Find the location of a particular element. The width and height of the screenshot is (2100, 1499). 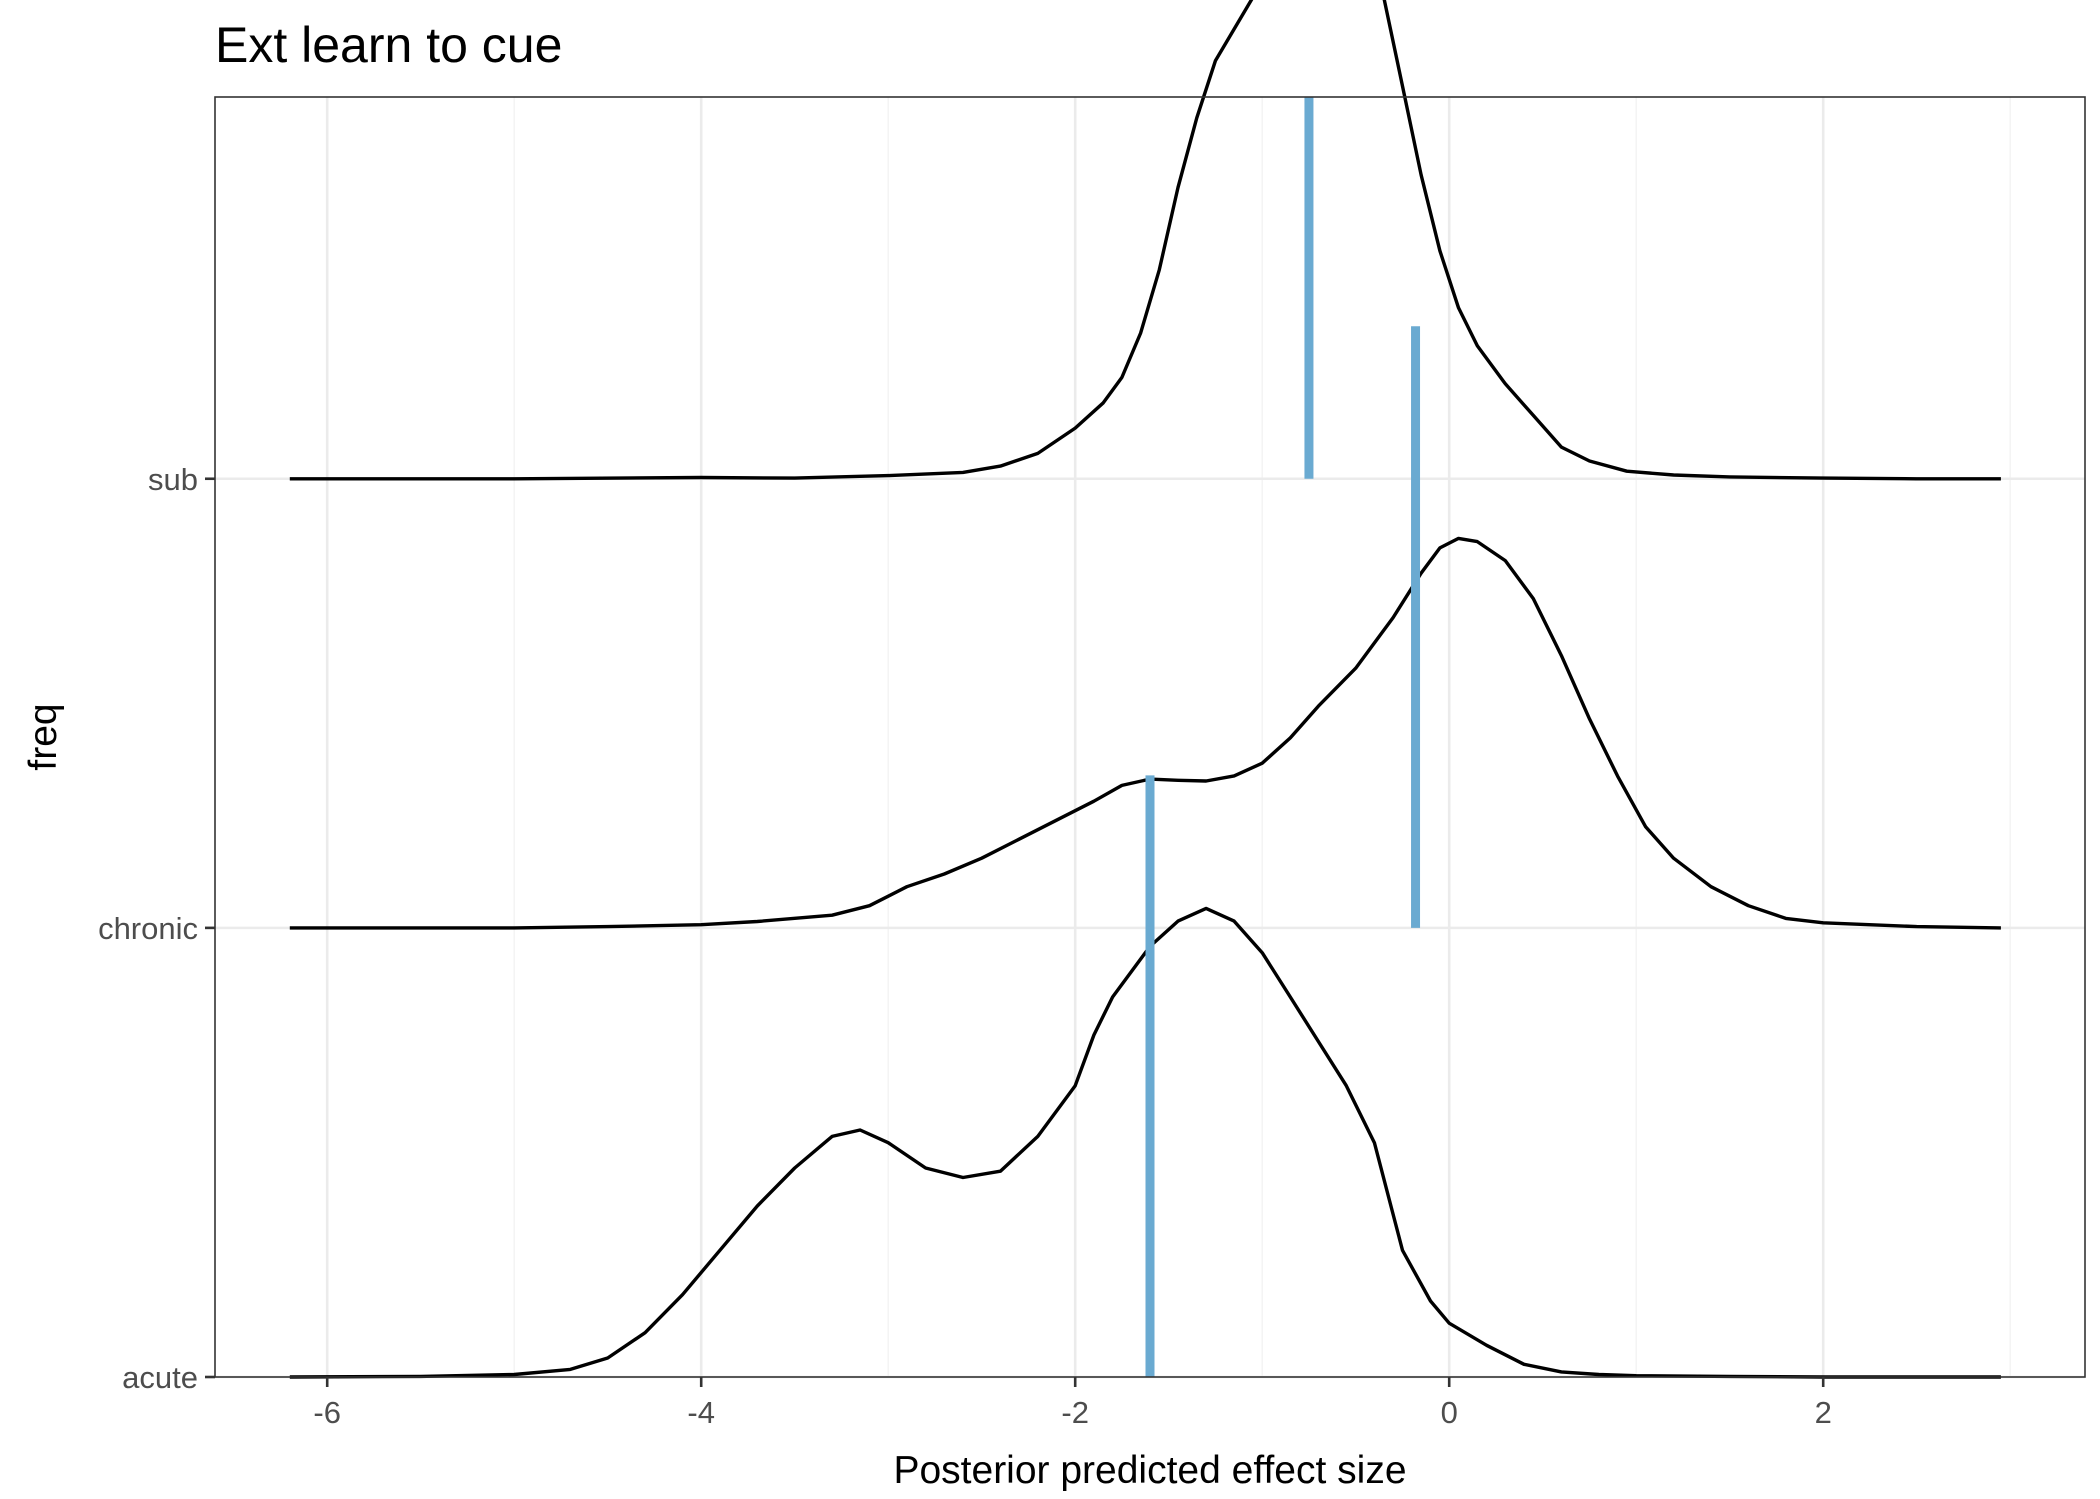

x-axis-title: Posterior predicted effect size is located at coordinates (1149, 1470).